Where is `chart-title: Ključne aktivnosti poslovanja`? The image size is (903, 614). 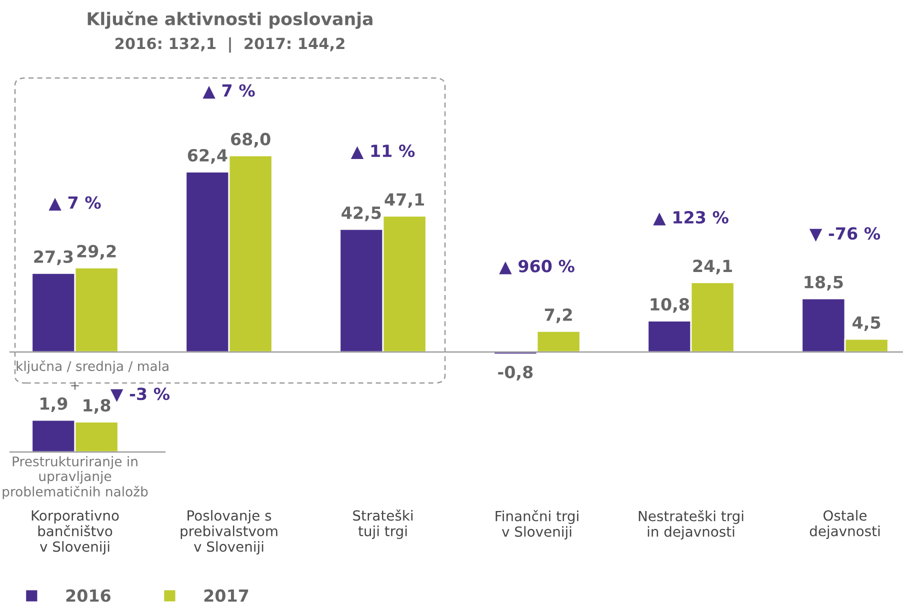
chart-title: Ključne aktivnosti poslovanja is located at coordinates (230, 20).